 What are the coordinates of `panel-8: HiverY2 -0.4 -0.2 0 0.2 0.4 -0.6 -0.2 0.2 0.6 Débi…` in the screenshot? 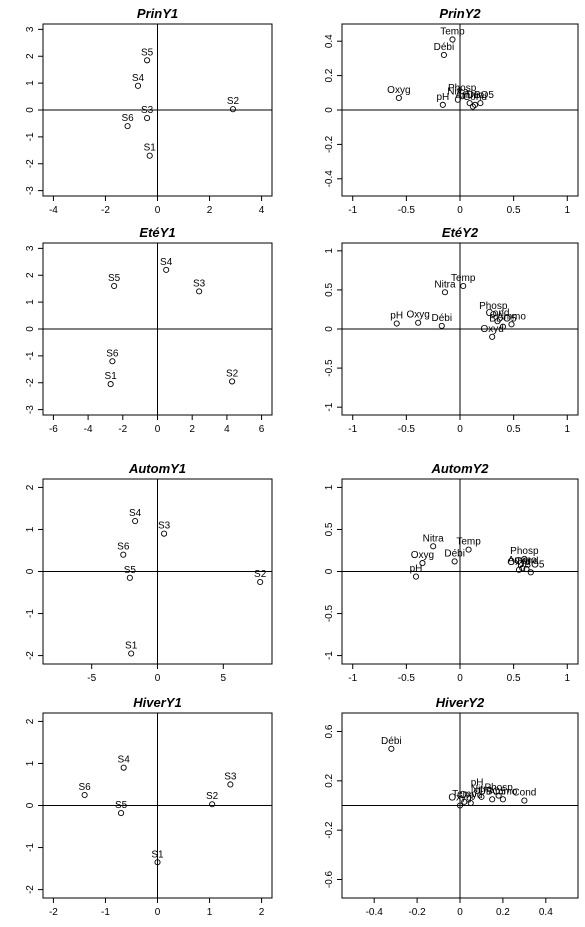 It's located at (451, 806).